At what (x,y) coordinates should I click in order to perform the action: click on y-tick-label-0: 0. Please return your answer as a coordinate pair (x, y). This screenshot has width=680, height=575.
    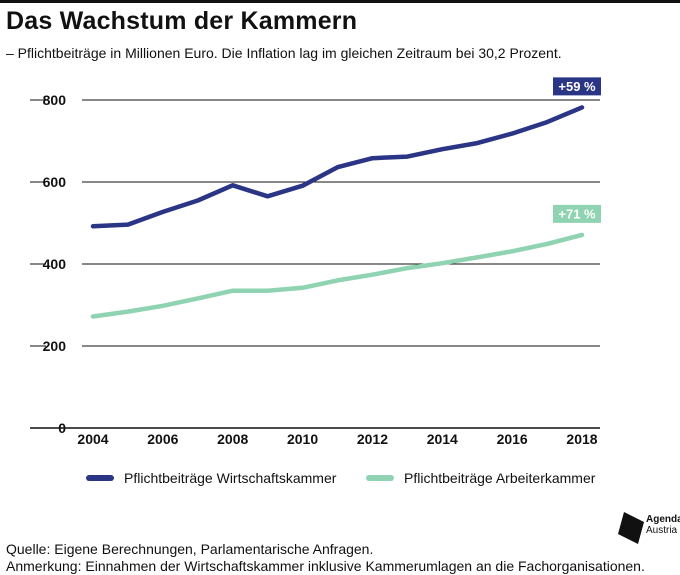
    Looking at the image, I should click on (62, 428).